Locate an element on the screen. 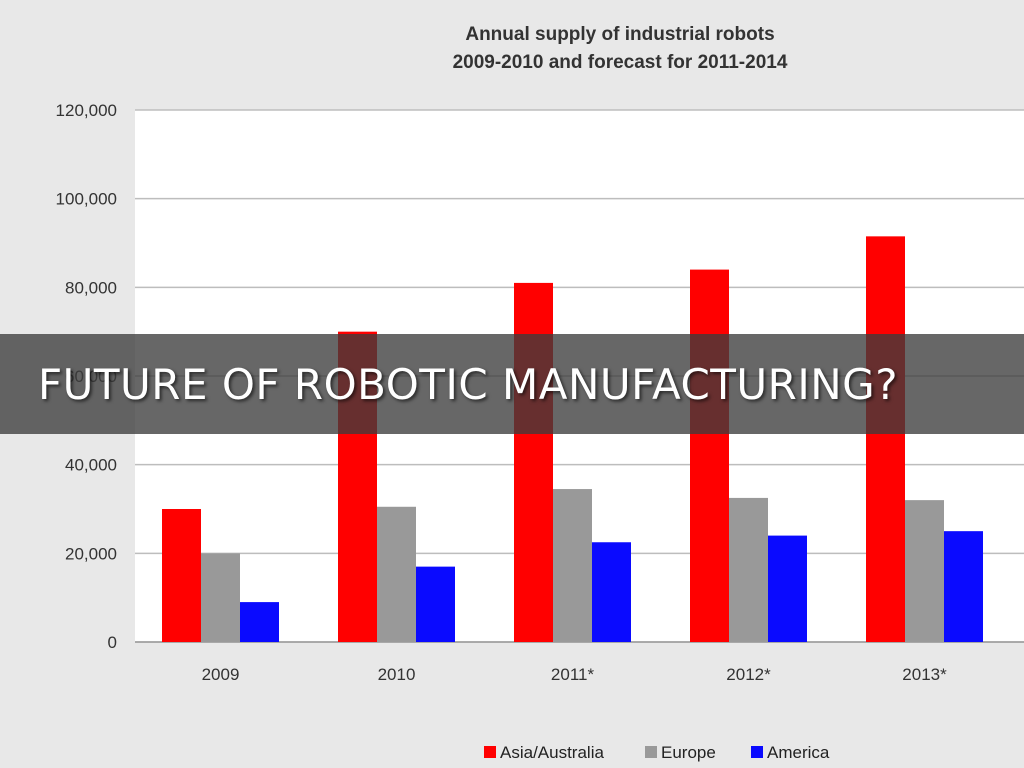 The image size is (1024, 768). bar-europe-2011 is located at coordinates (572, 565).